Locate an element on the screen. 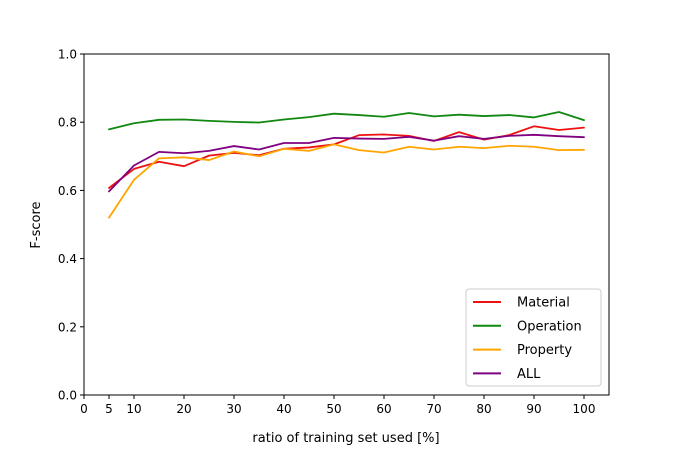  y-axis-title: F-score is located at coordinates (36, 224).